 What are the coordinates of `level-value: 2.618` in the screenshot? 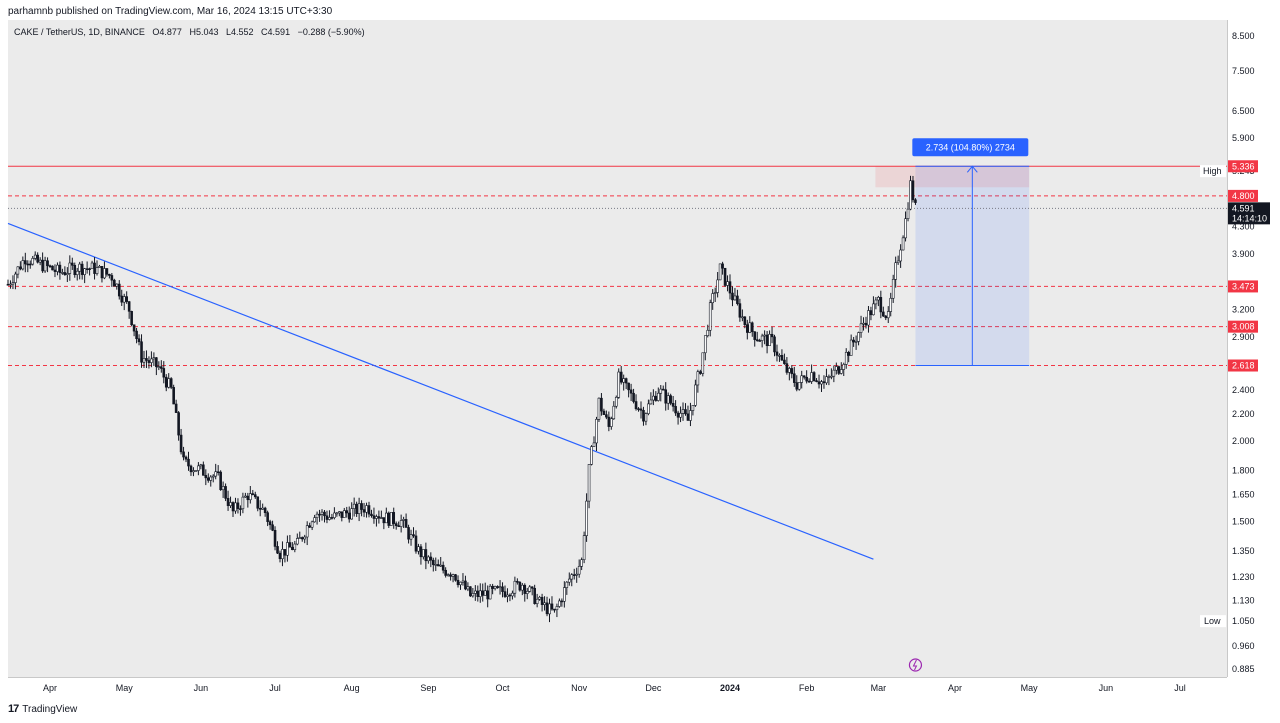 It's located at (1243, 366).